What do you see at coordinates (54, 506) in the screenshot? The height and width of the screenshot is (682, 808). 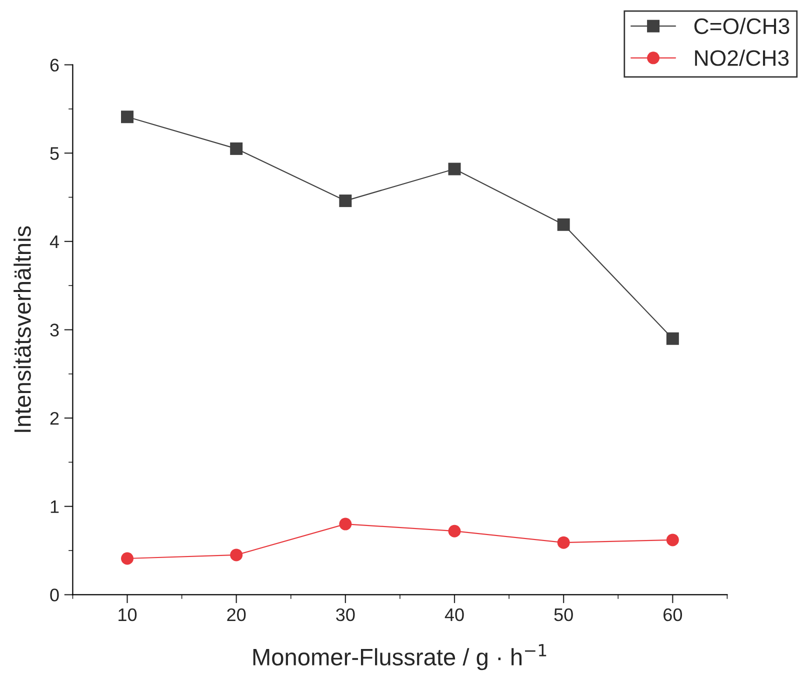 I see `y-tick-label: 1` at bounding box center [54, 506].